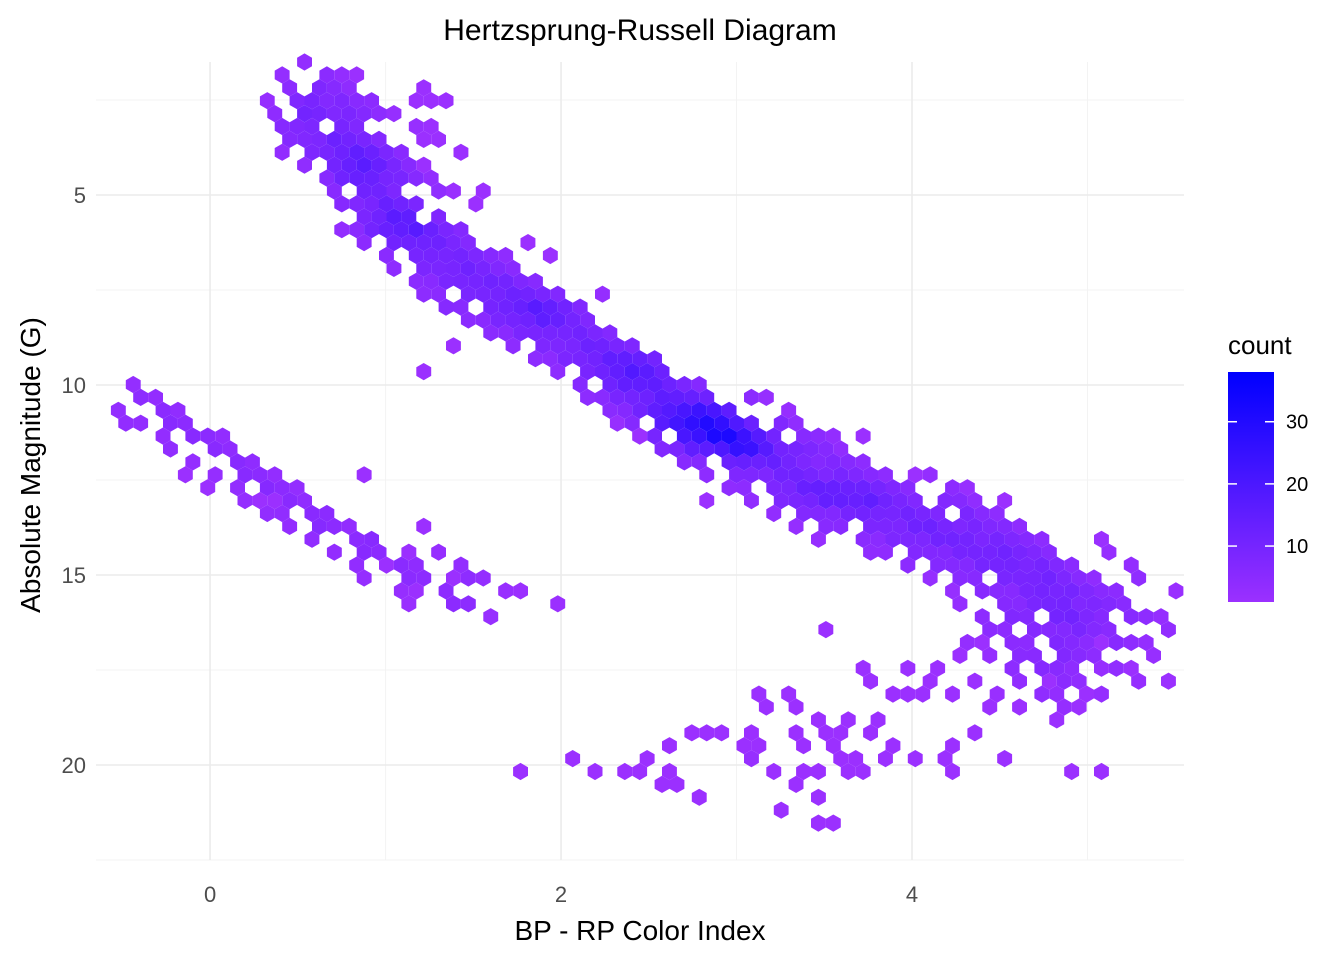 The image size is (1344, 960). I want to click on x-axis: 0 2 4, so click(561, 894).